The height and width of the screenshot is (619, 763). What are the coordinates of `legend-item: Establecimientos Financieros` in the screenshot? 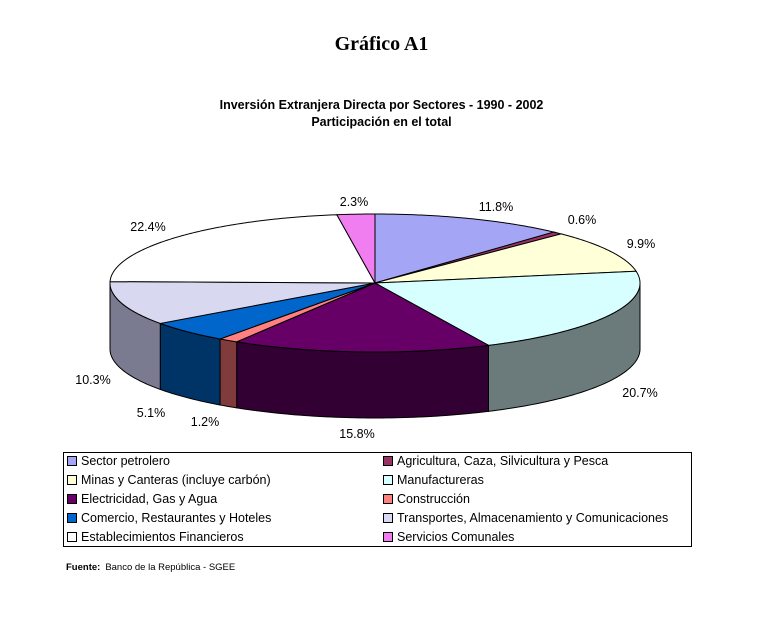 It's located at (155, 537).